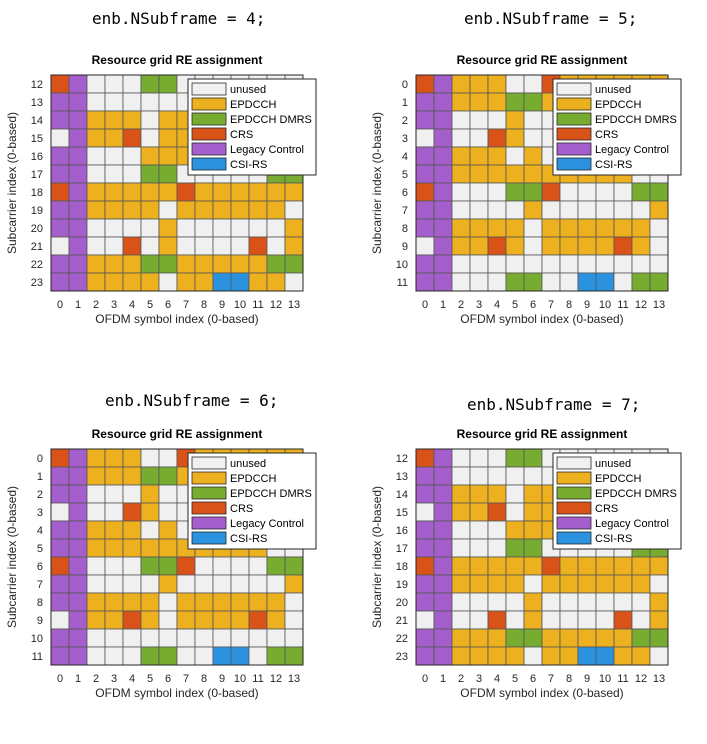  What do you see at coordinates (37, 283) in the screenshot?
I see `y-tick-label: 23` at bounding box center [37, 283].